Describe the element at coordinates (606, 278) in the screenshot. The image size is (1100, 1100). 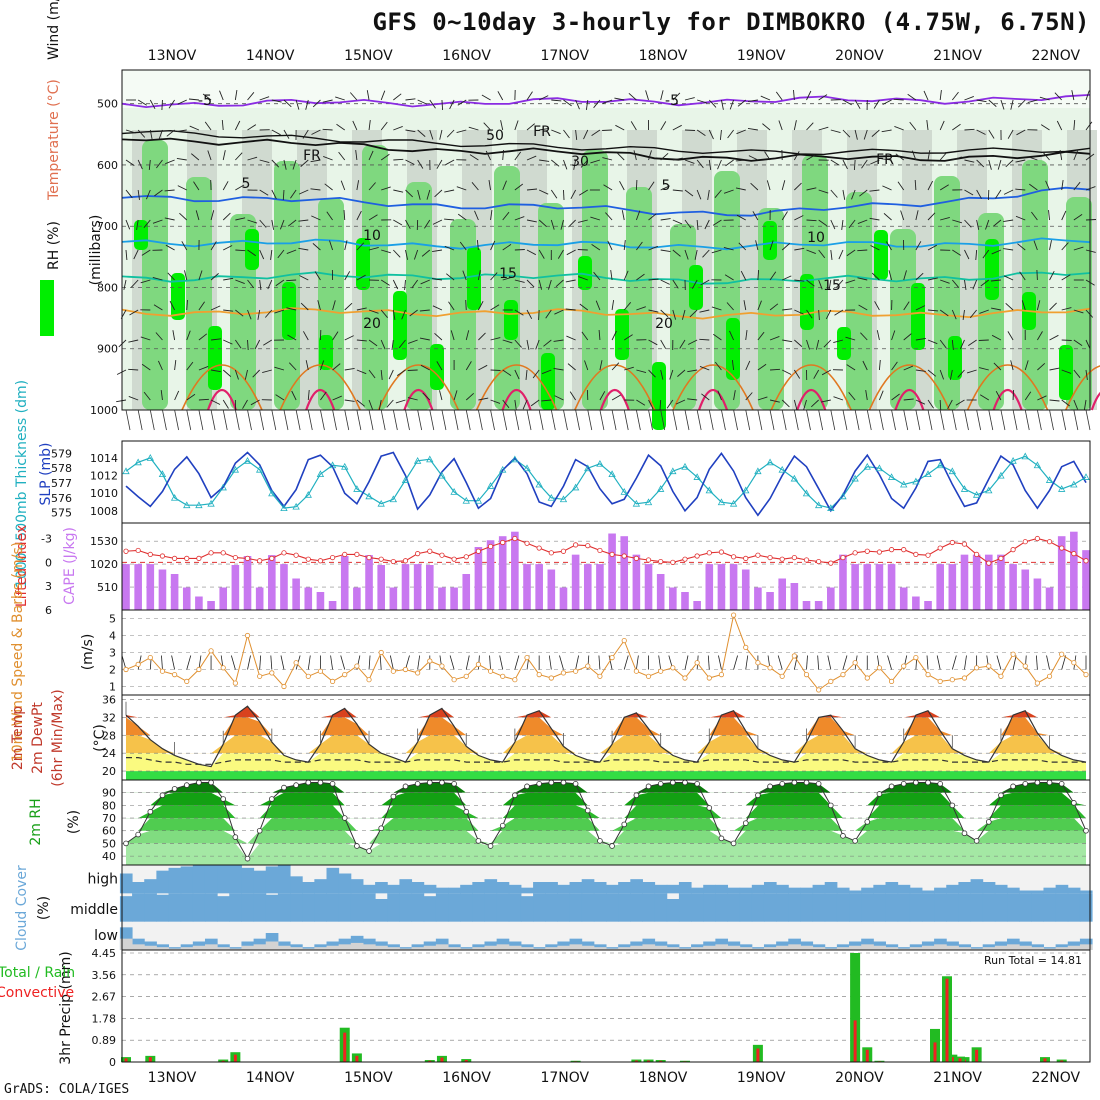
I see `isotherm-line` at that location.